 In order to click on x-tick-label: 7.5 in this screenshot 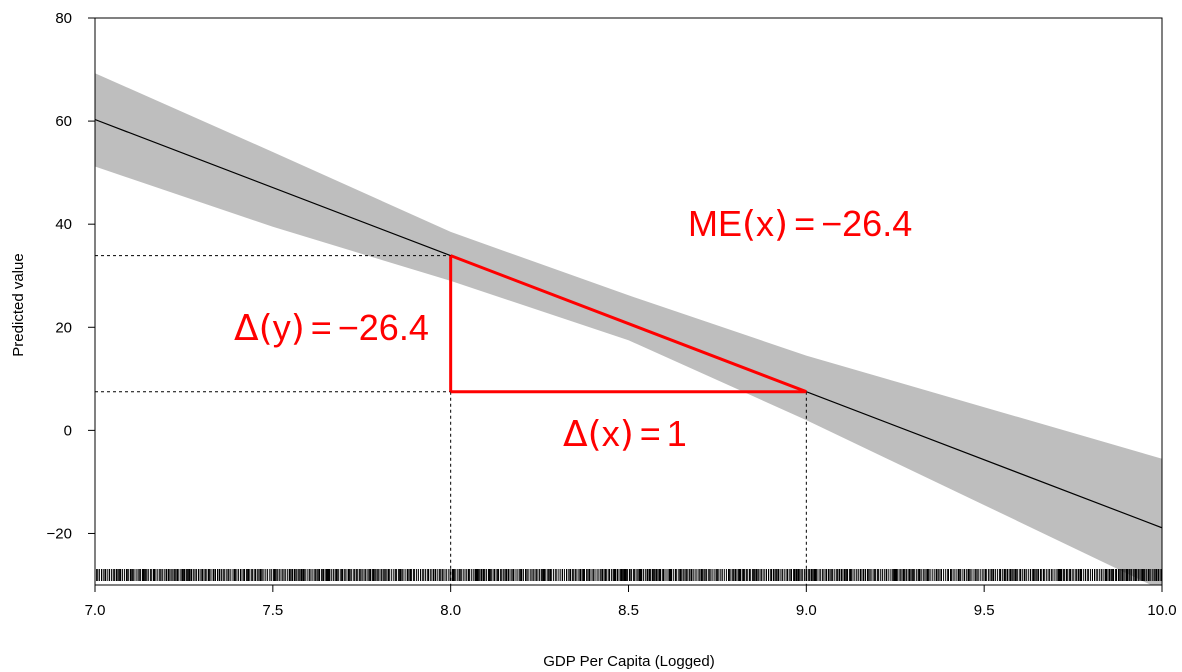, I will do `click(272, 610)`.